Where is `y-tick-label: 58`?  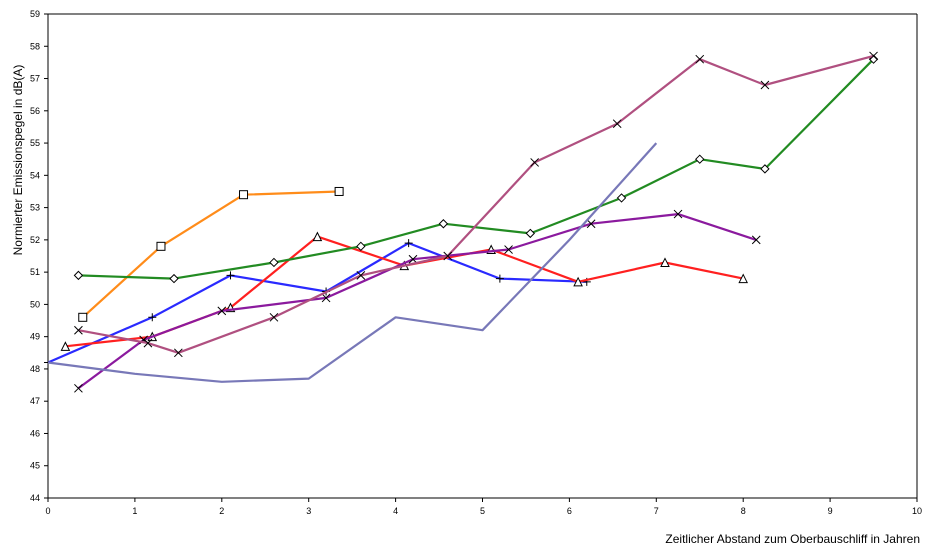 y-tick-label: 58 is located at coordinates (35, 46).